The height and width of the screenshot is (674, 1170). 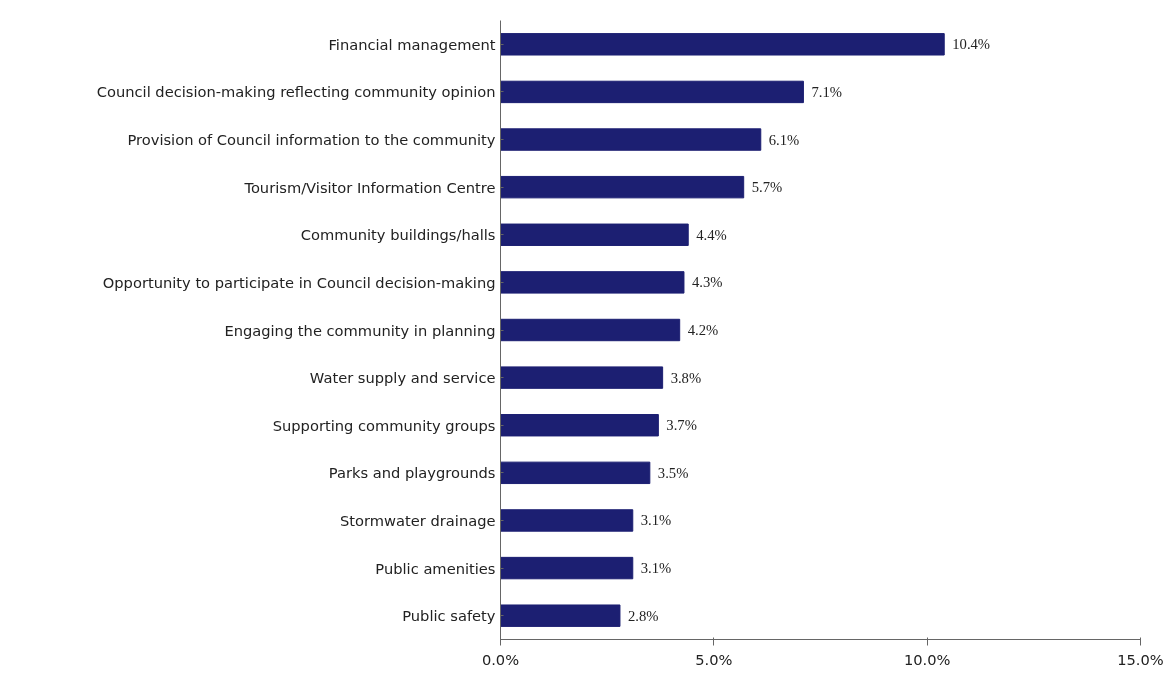 What do you see at coordinates (767, 187) in the screenshot?
I see `data-label: 5.7%` at bounding box center [767, 187].